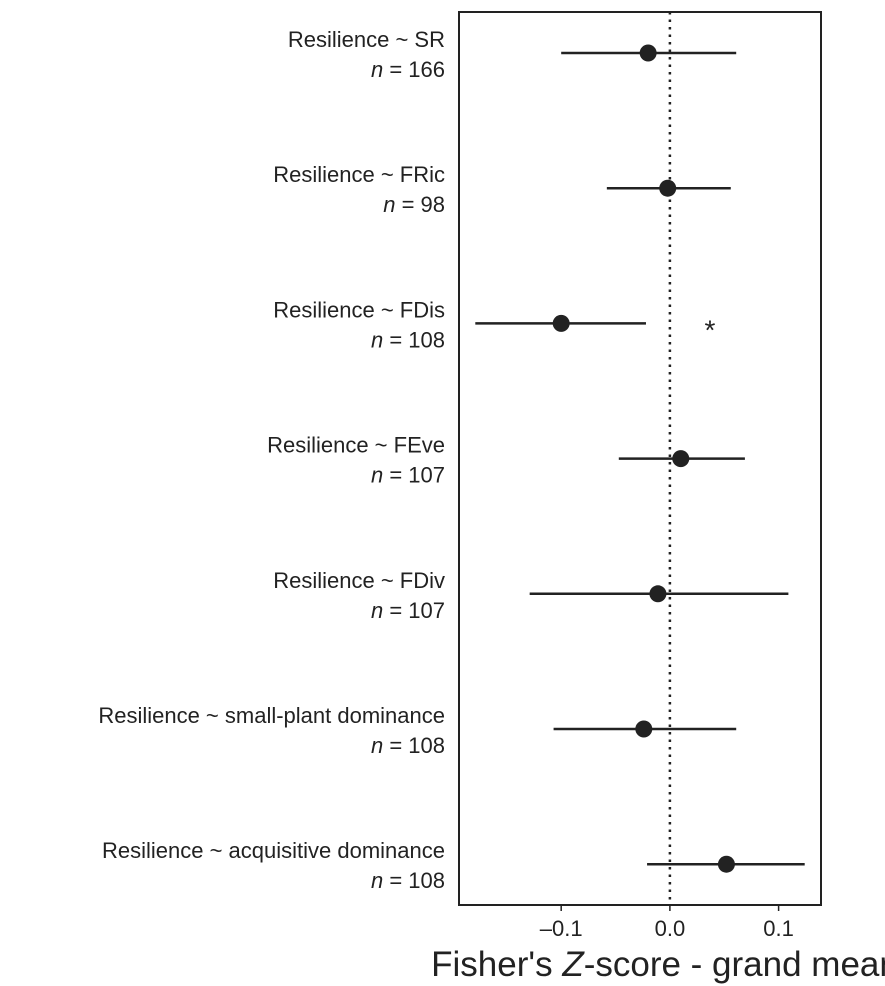  Describe the element at coordinates (356, 445) in the screenshot. I see `category-label: Resilience ~ FEve` at that location.